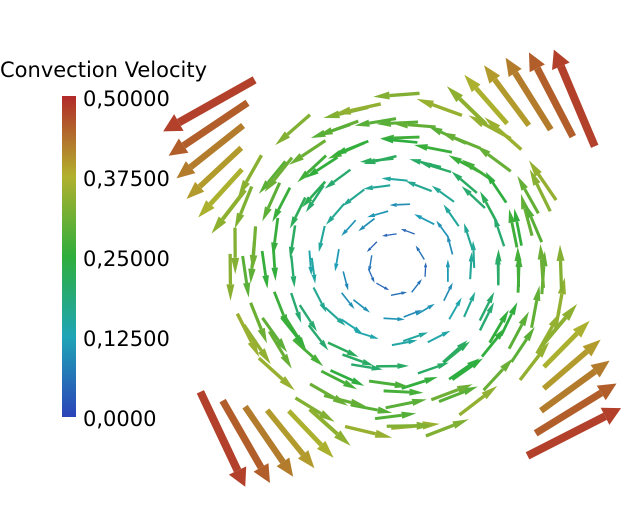 The width and height of the screenshot is (635, 522). Describe the element at coordinates (103, 70) in the screenshot. I see `legend-title: Convection Velocity` at that location.